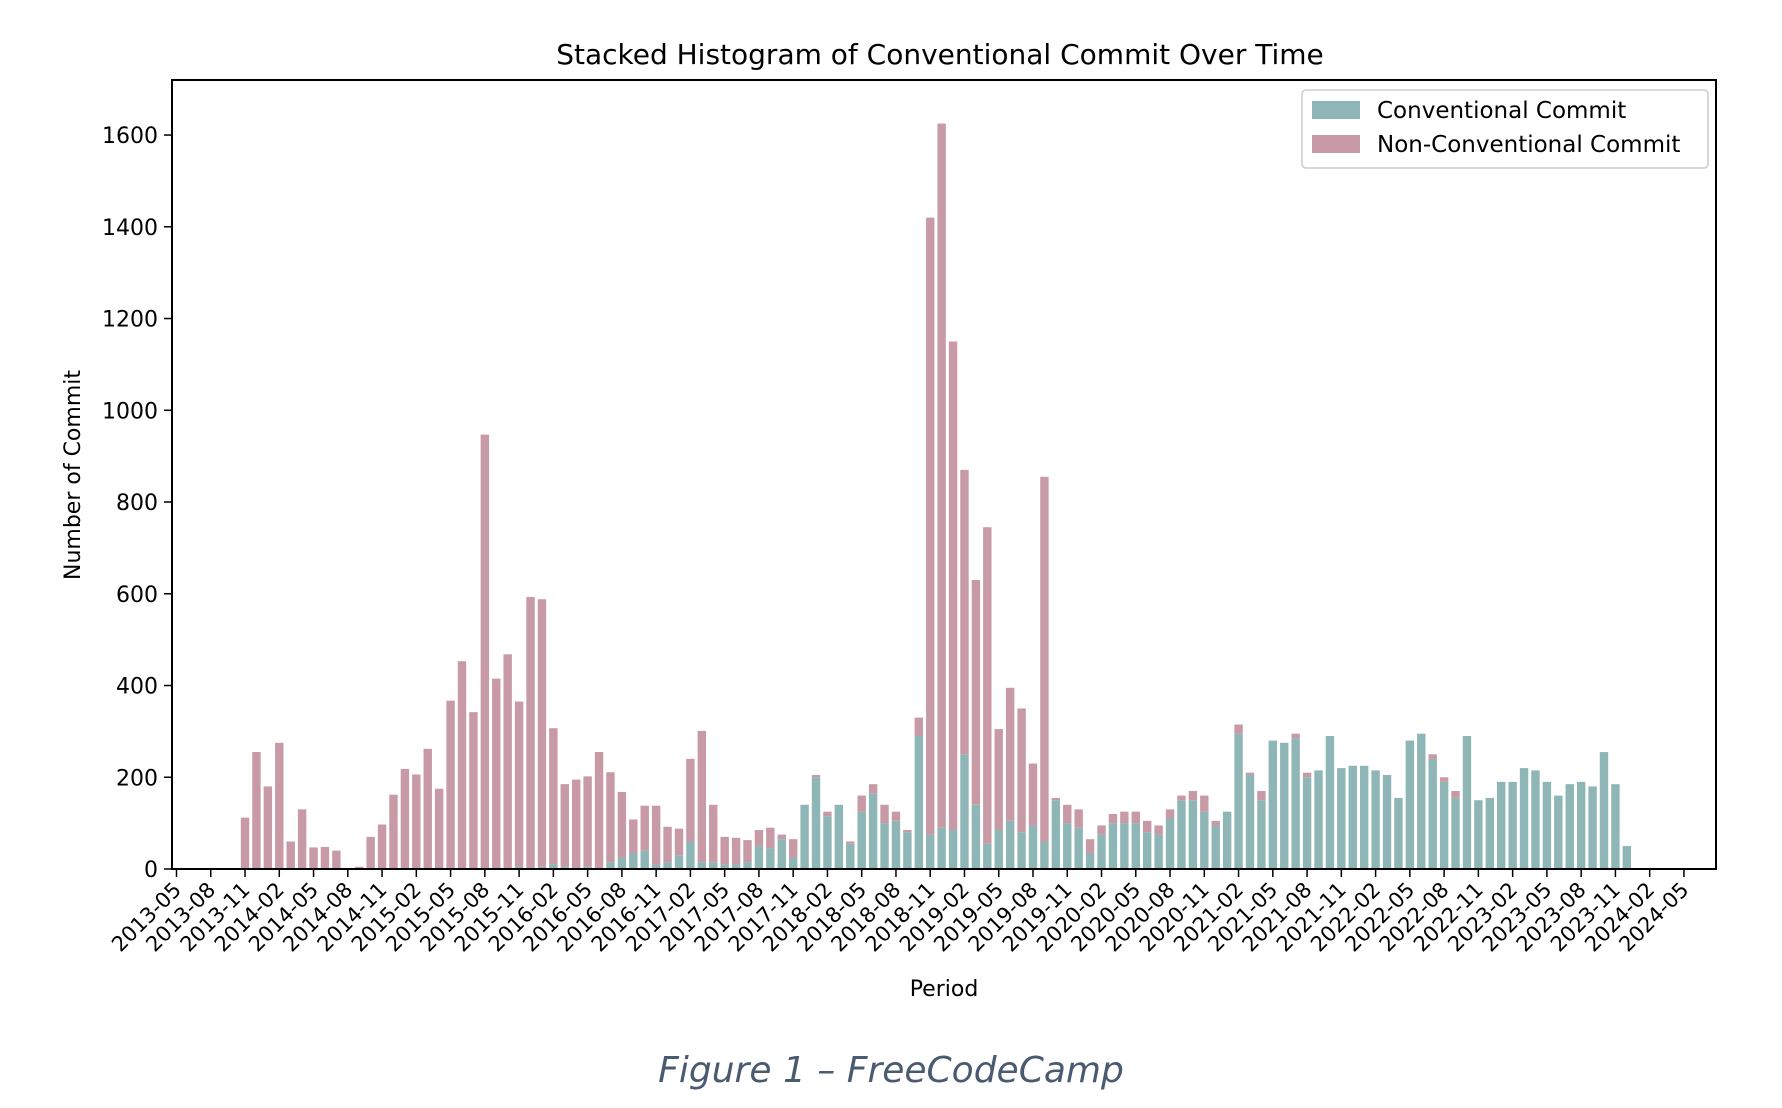 This screenshot has width=1782, height=1108. I want to click on y-axis-label: Number of Commit, so click(73, 475).